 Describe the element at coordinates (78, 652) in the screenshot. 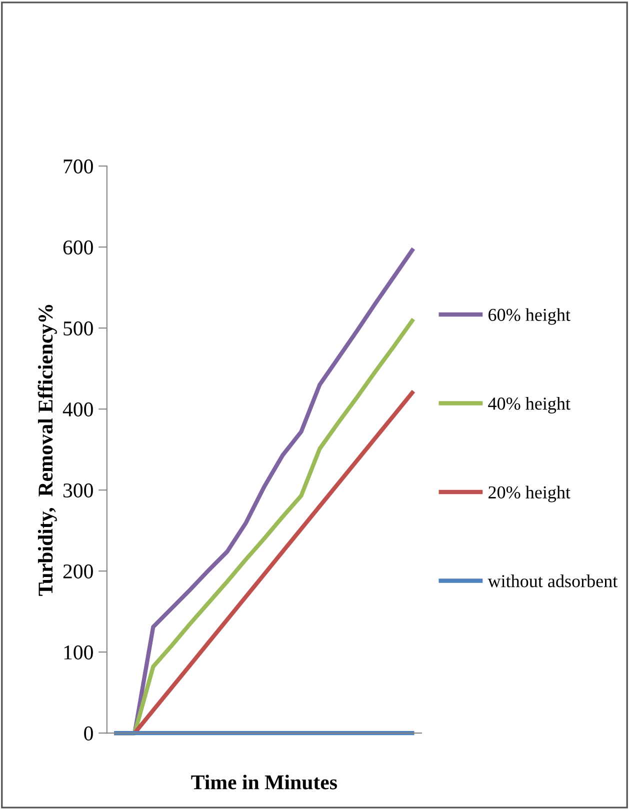

I see `y-tick-label: 100` at that location.